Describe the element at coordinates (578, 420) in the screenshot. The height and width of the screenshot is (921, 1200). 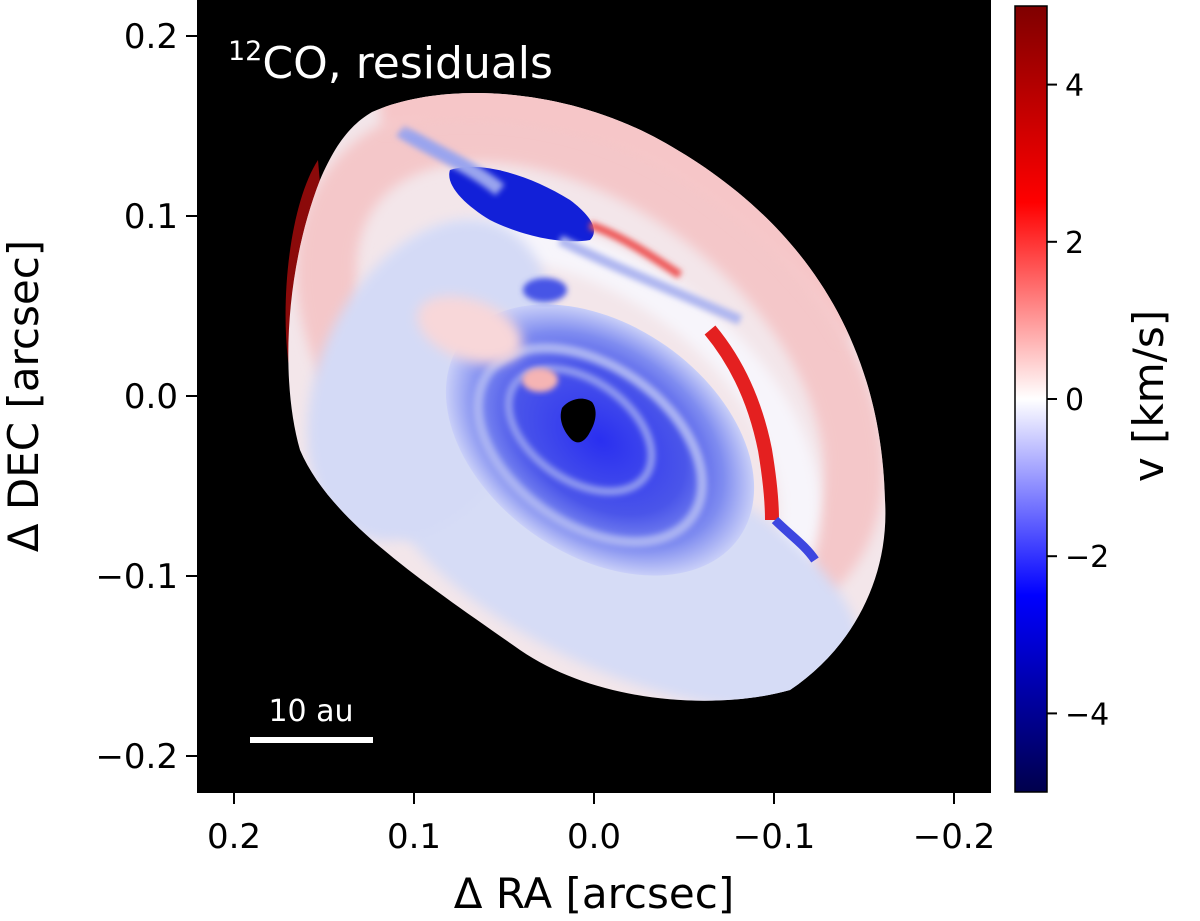
I see `central-hole` at that location.